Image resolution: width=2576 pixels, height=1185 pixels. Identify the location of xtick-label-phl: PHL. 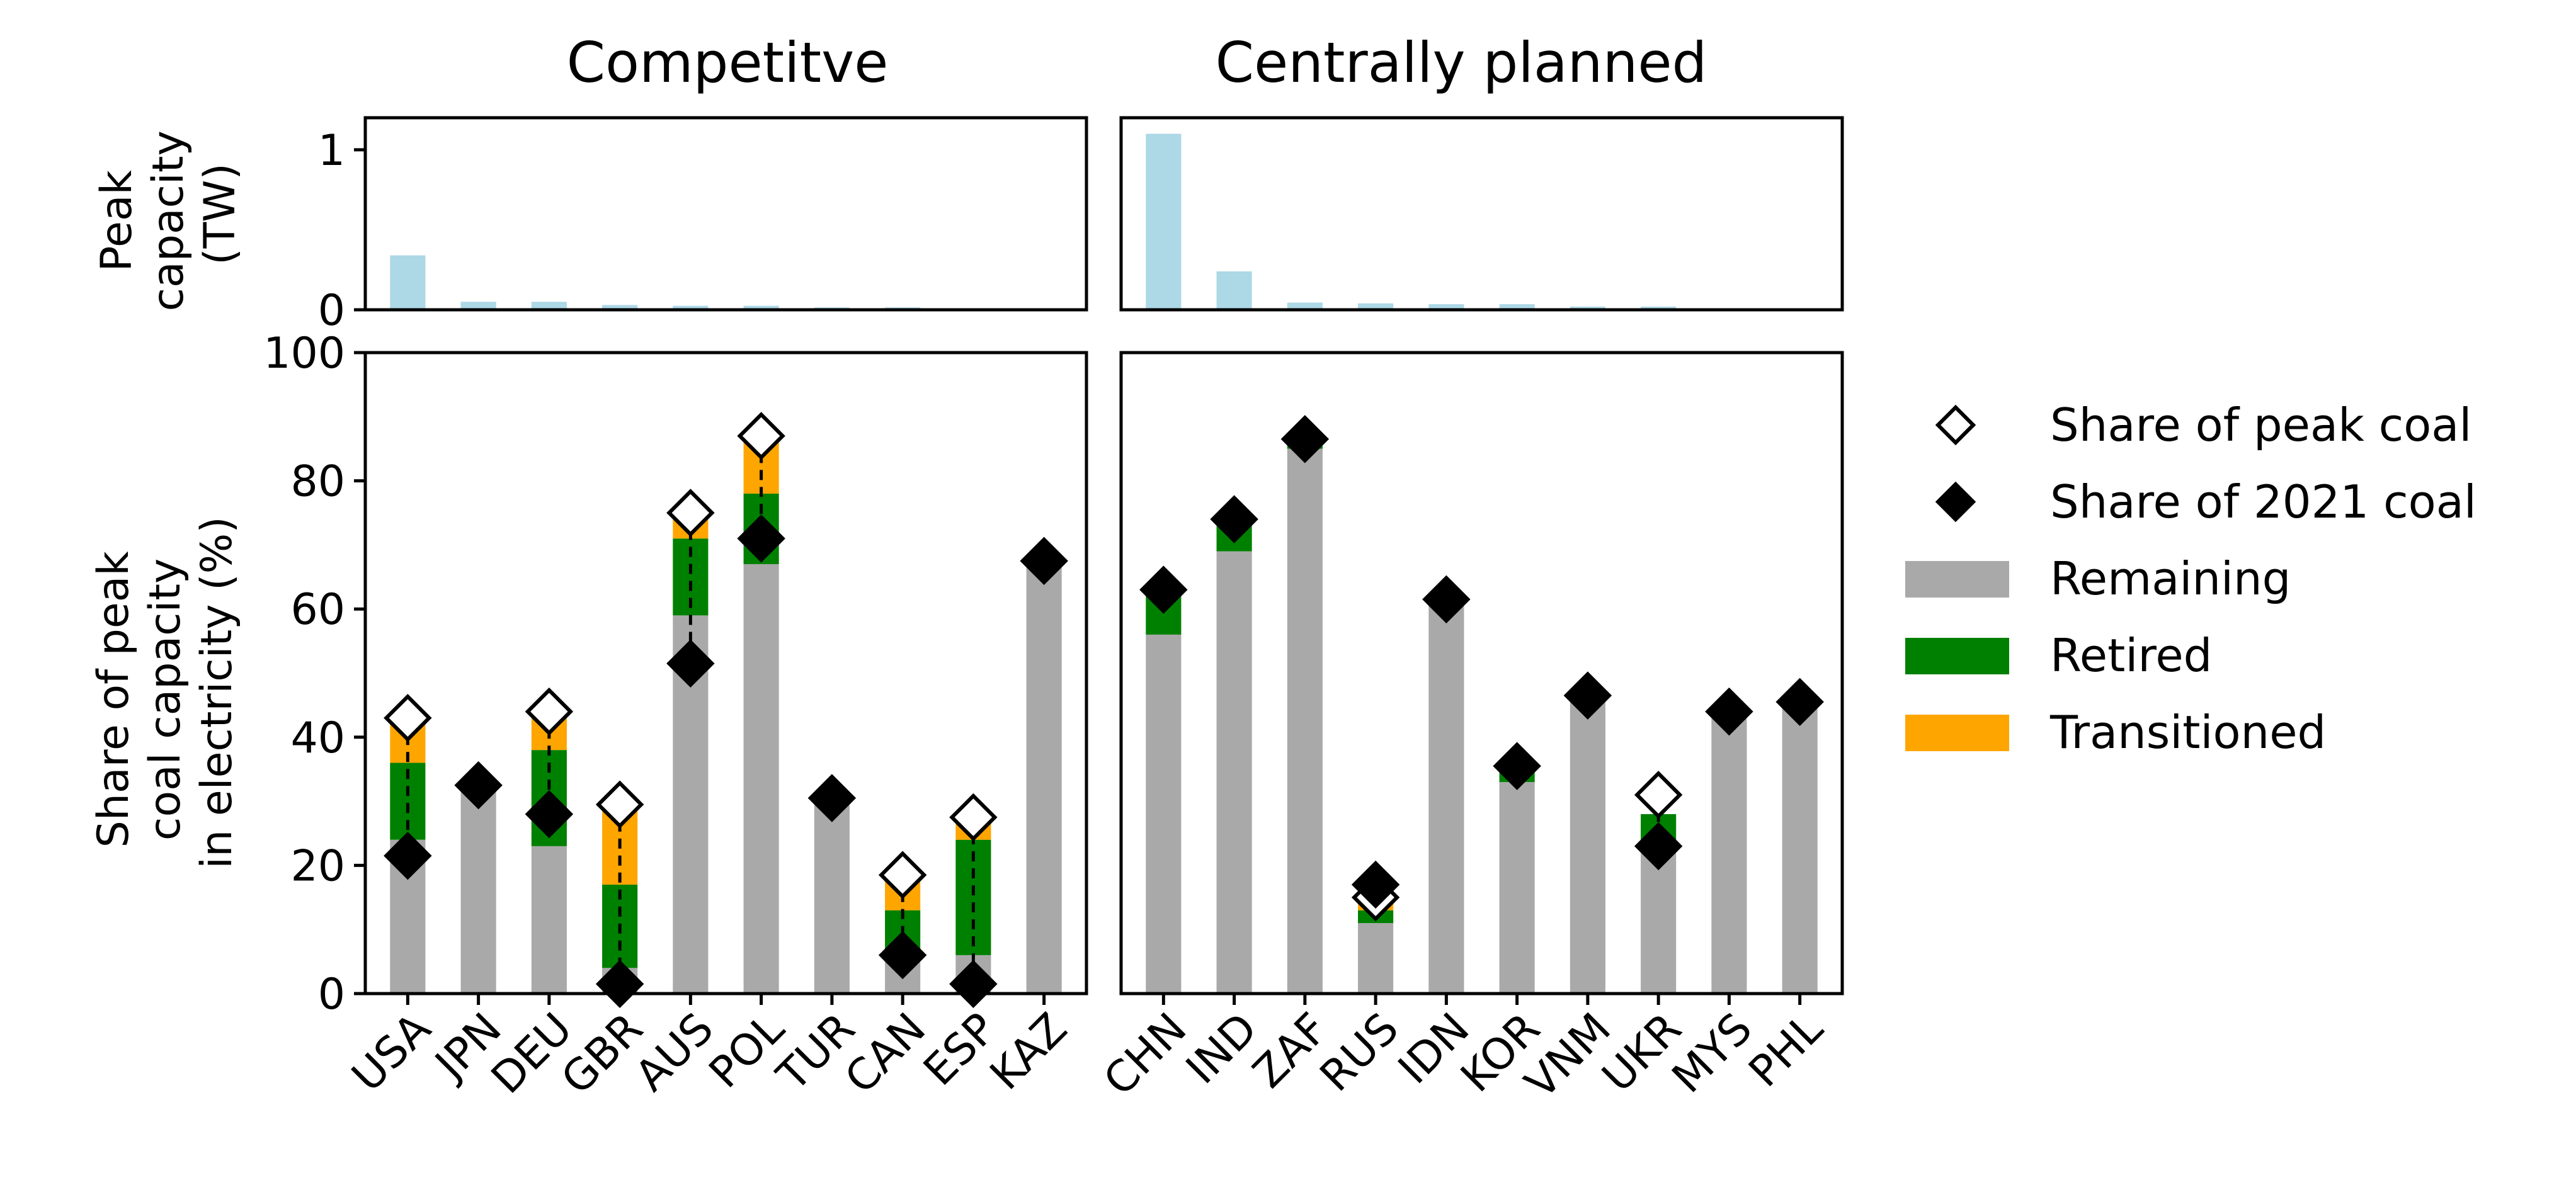
(1786, 1051).